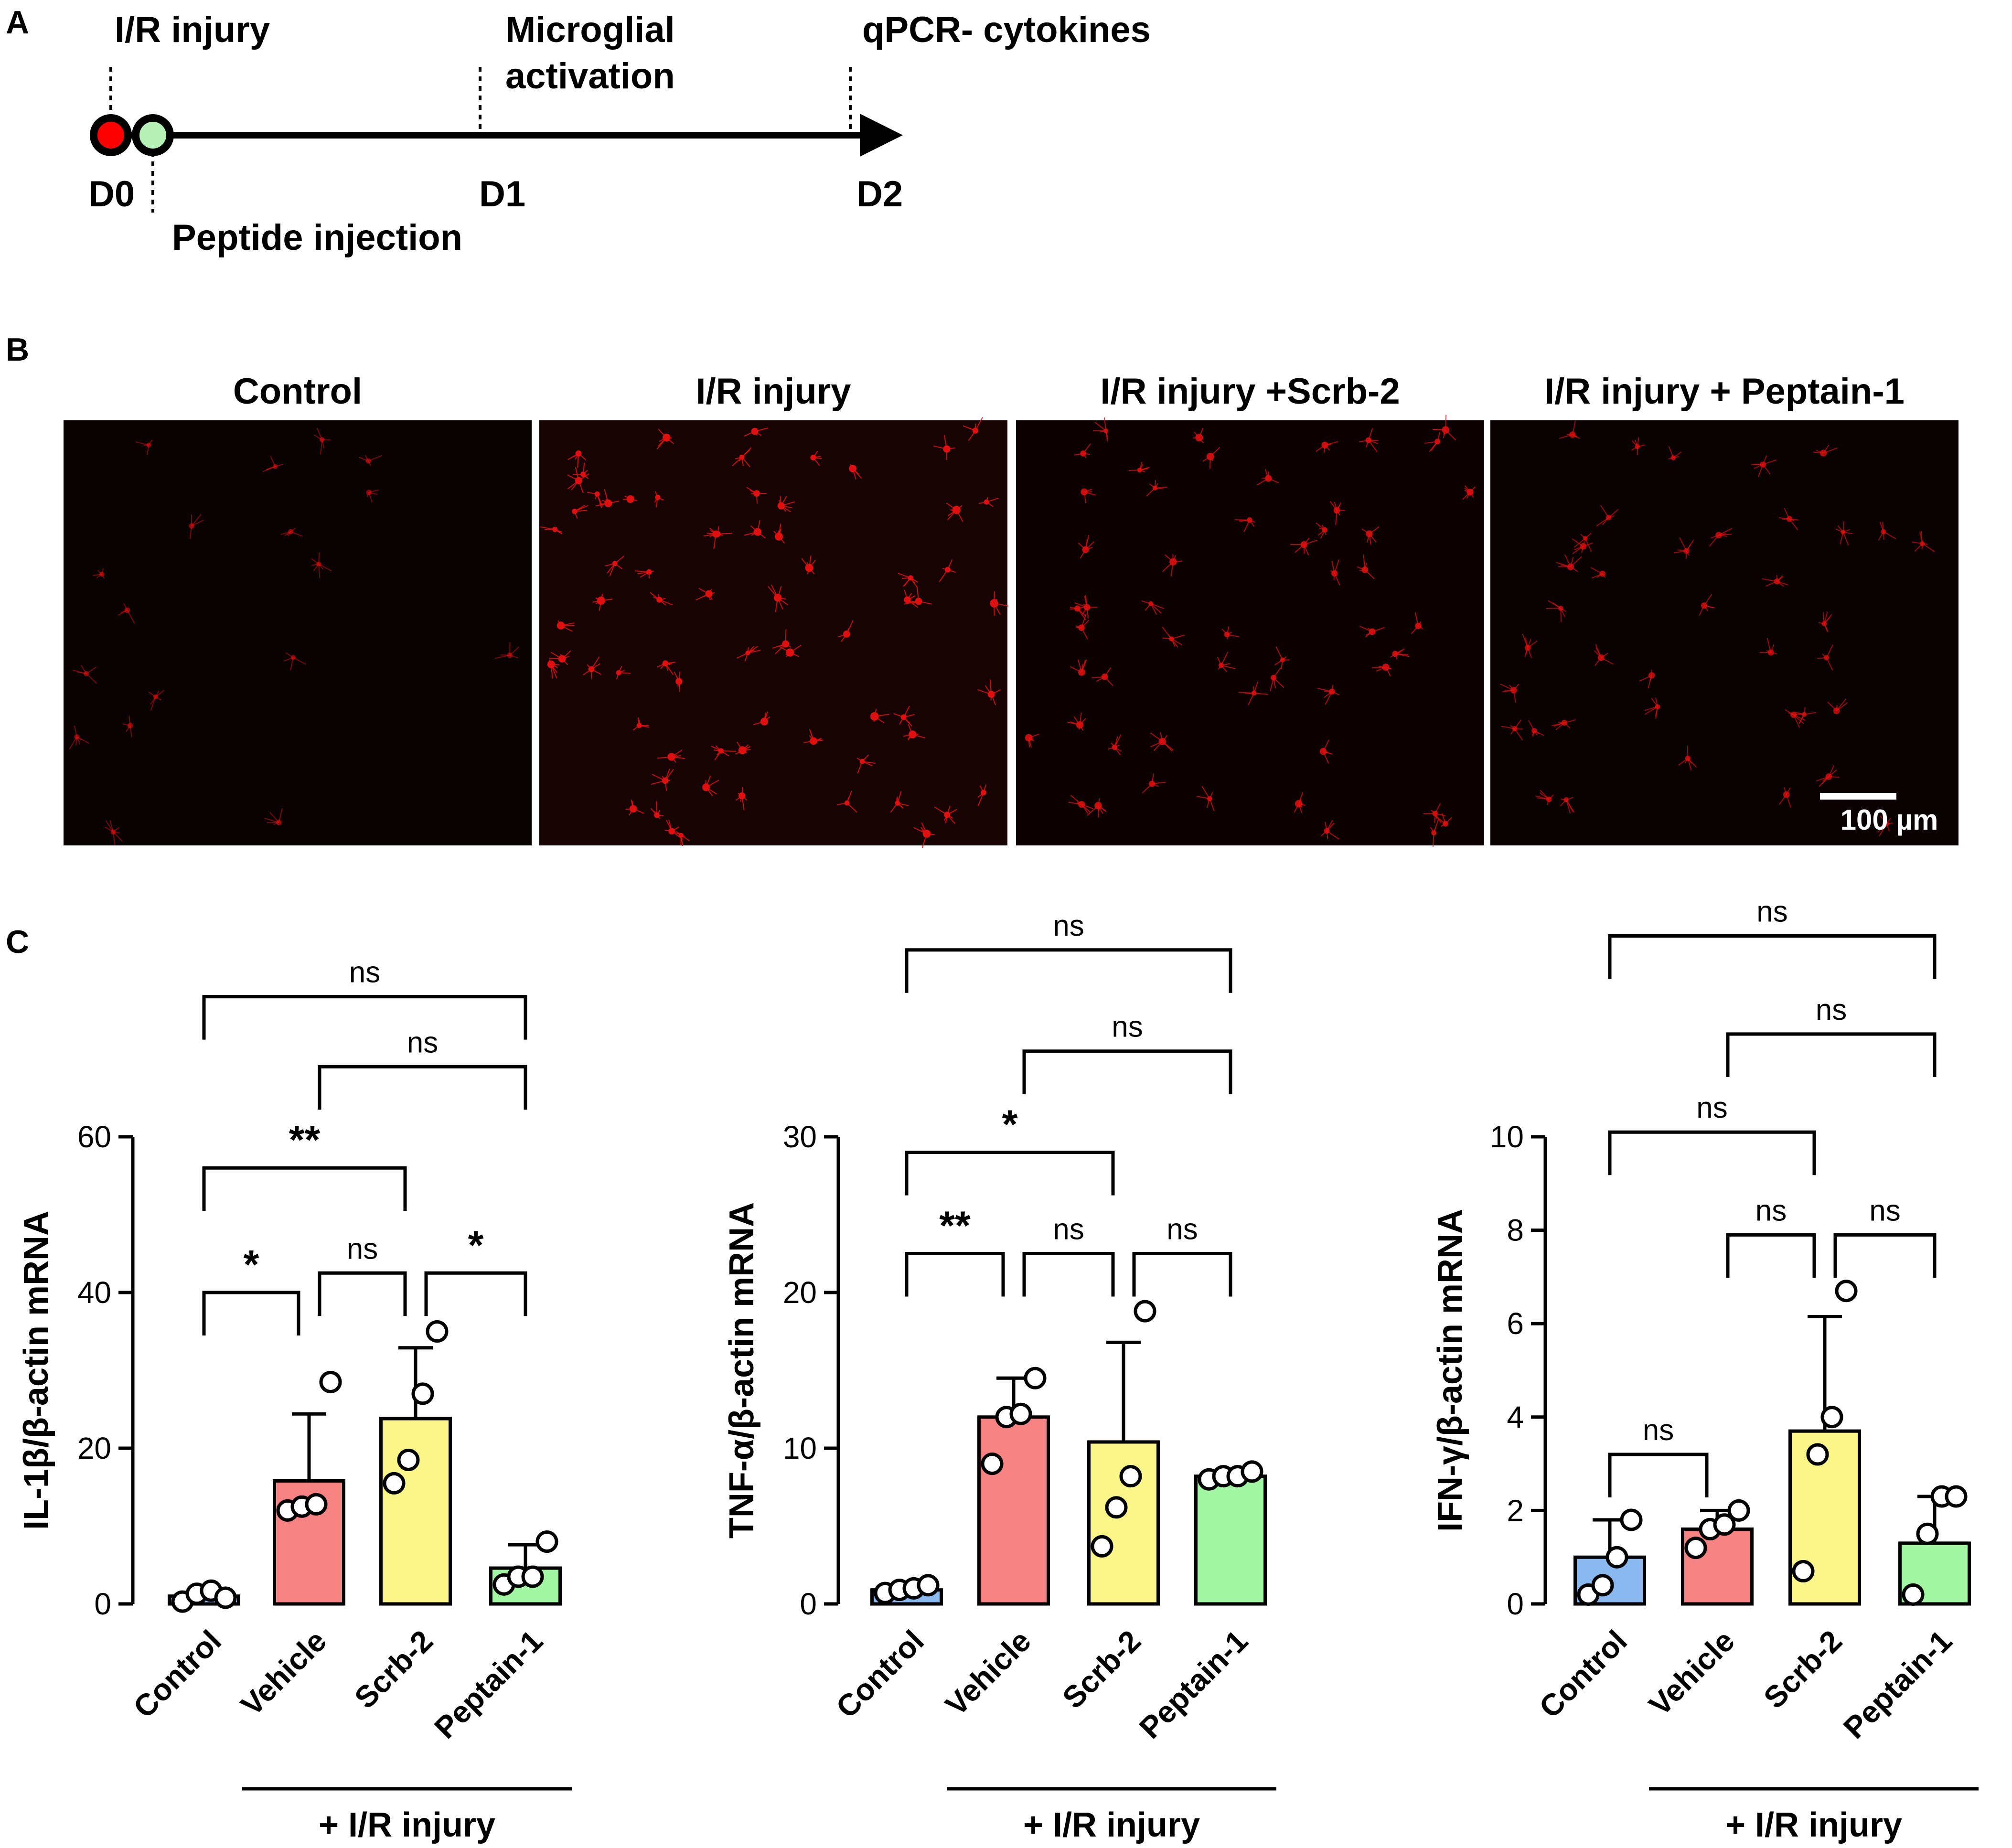 This screenshot has width=2012, height=1848. Describe the element at coordinates (800, 1137) in the screenshot. I see `y-tick-label: 30` at that location.